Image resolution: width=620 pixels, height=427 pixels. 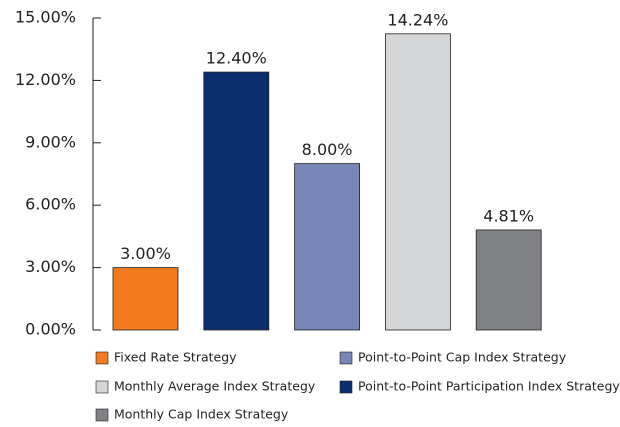 What do you see at coordinates (50, 141) in the screenshot?
I see `y-tick-label: 9.00%` at bounding box center [50, 141].